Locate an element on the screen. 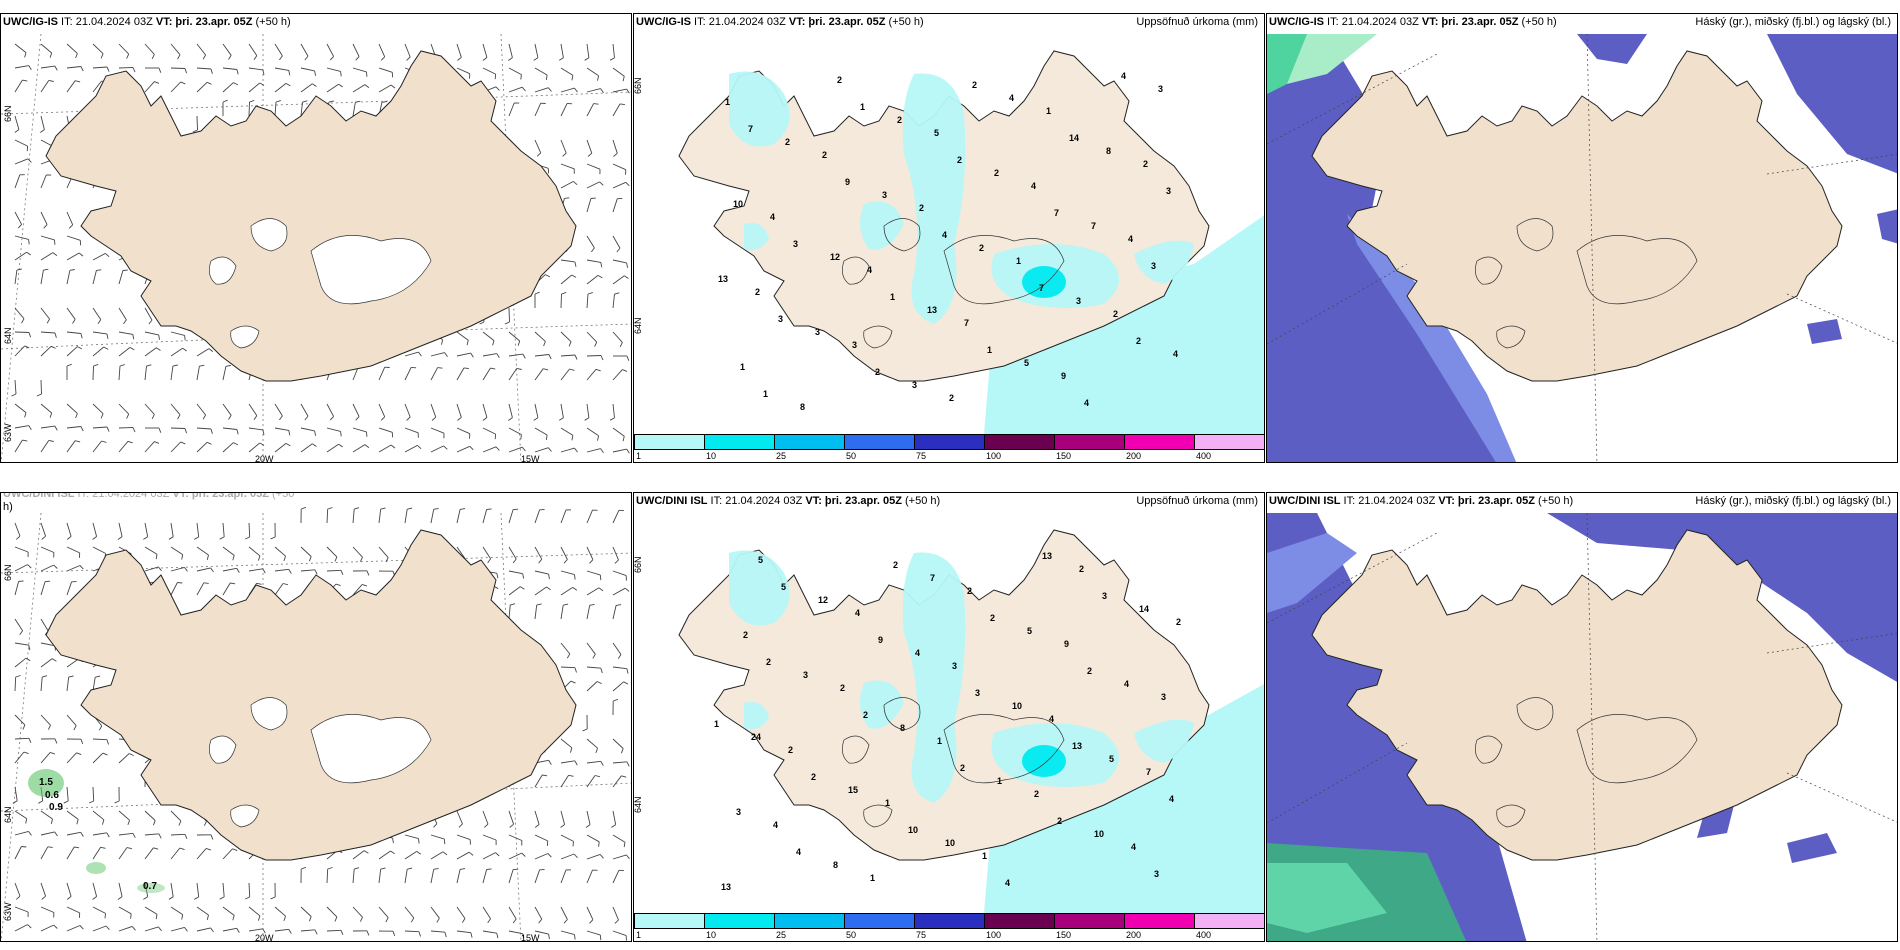 The width and height of the screenshot is (1900, 950). precip-value: 1 is located at coordinates (940, 741).